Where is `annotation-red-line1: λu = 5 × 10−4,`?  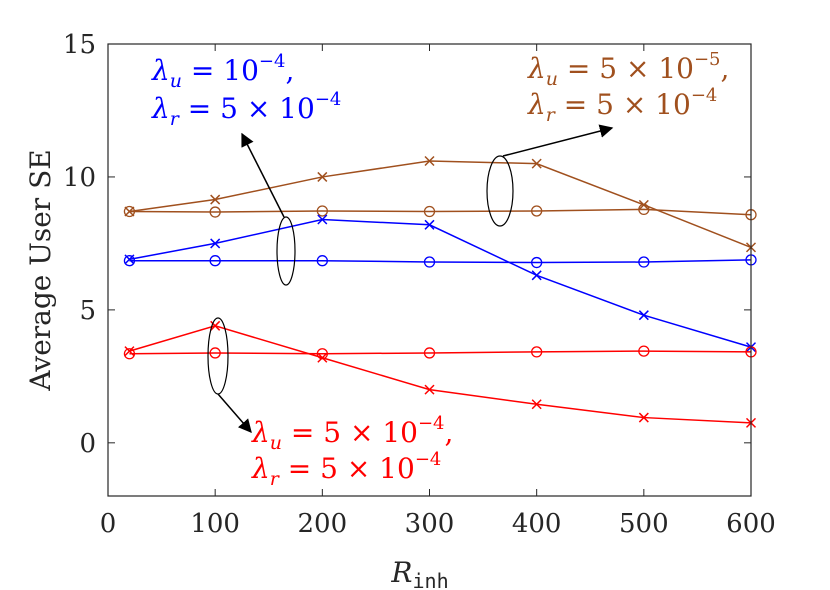
annotation-red-line1: λu = 5 × 10−4, is located at coordinates (352, 433).